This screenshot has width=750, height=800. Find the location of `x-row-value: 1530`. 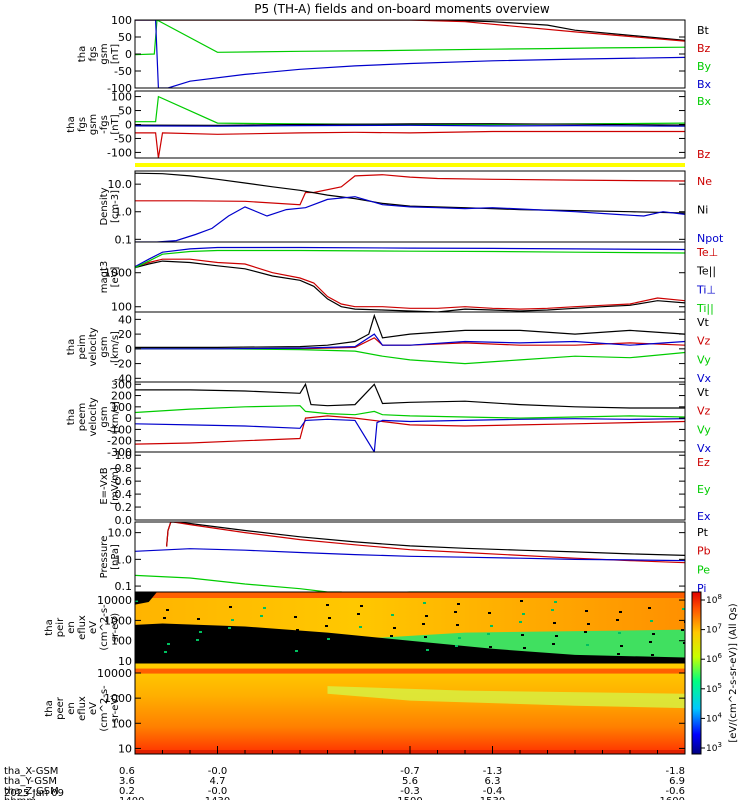

x-row-value: 1530 is located at coordinates (492, 798).